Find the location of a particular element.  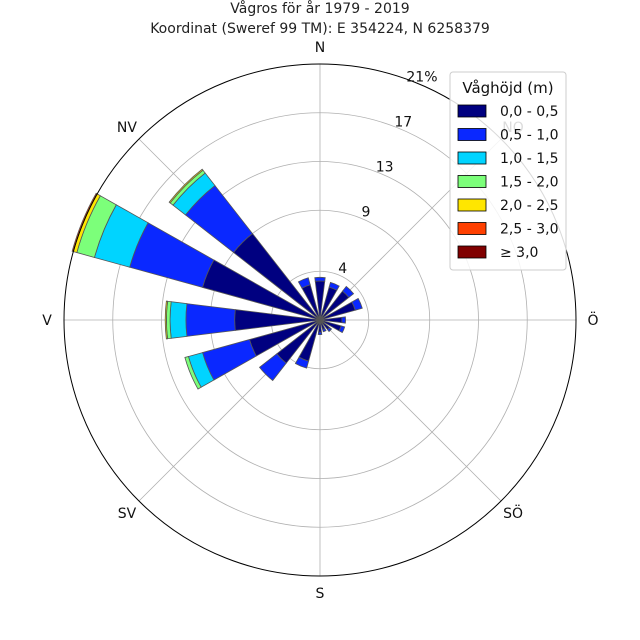

radial-tick-label: 17 is located at coordinates (403, 123).